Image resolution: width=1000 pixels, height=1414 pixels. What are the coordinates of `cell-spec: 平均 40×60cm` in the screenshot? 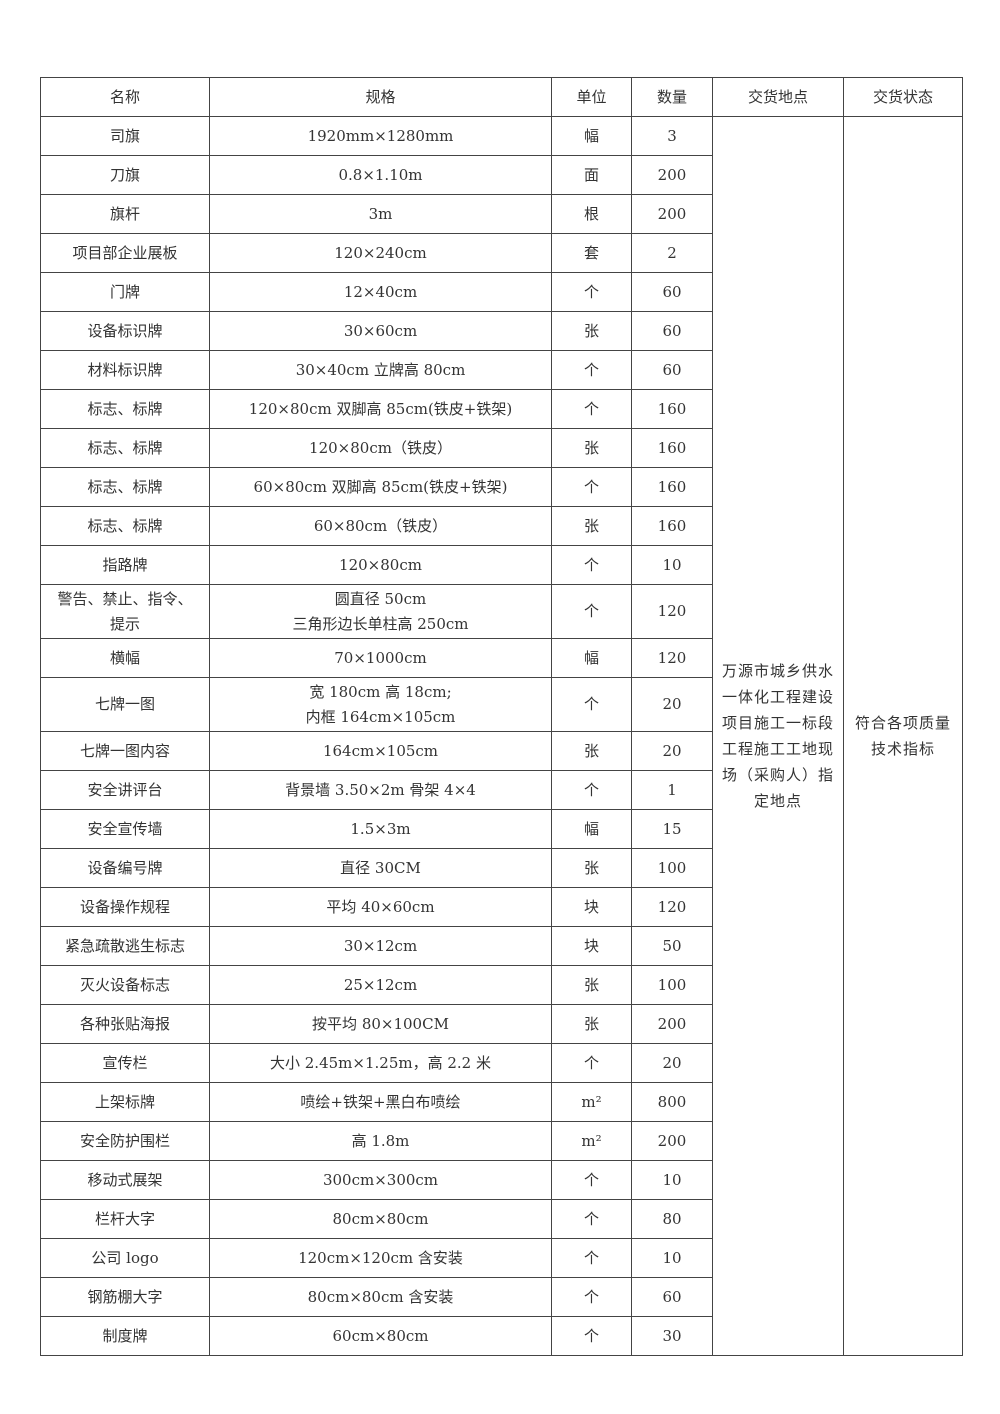 It's located at (380, 907).